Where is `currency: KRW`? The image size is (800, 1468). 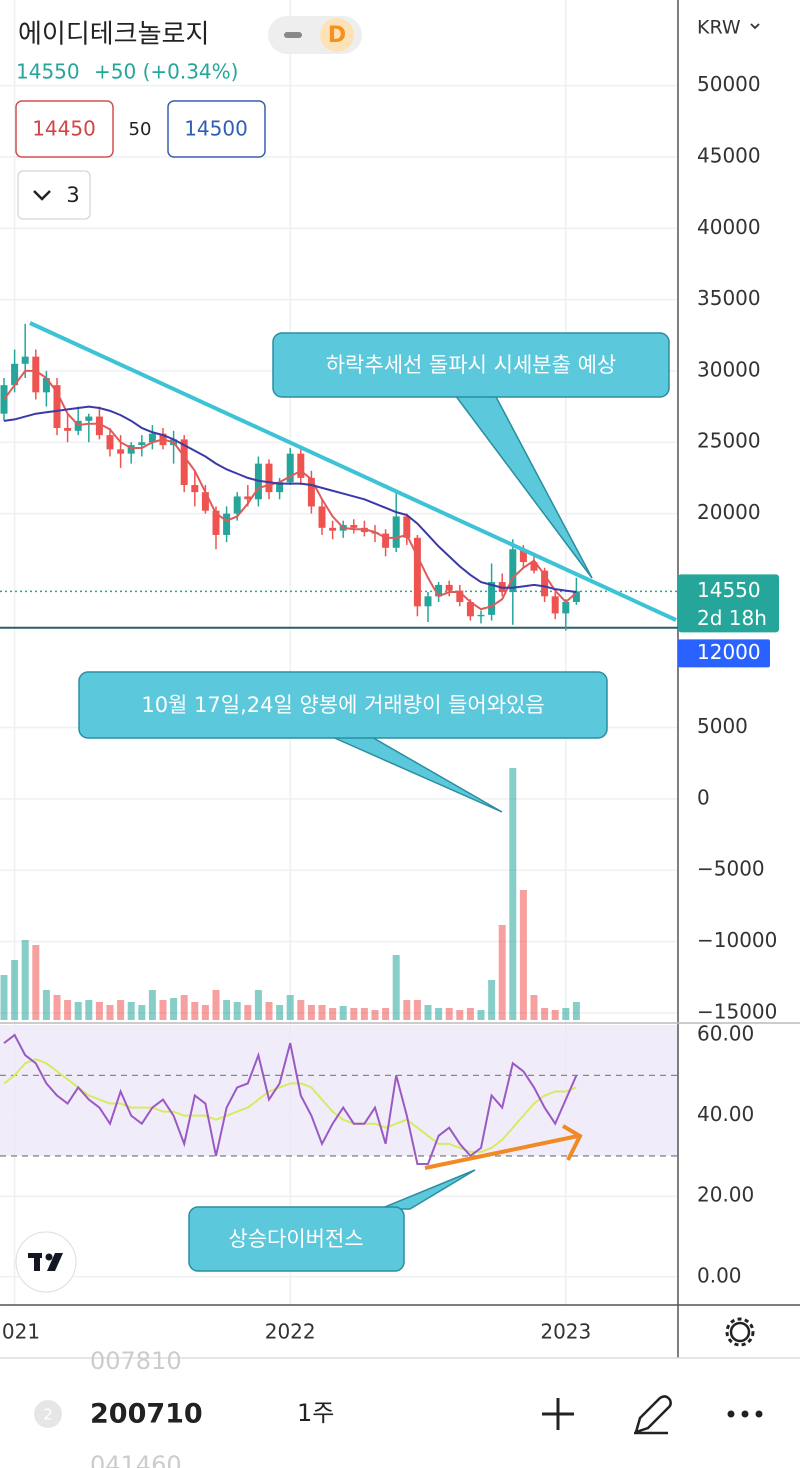
currency: KRW is located at coordinates (719, 28).